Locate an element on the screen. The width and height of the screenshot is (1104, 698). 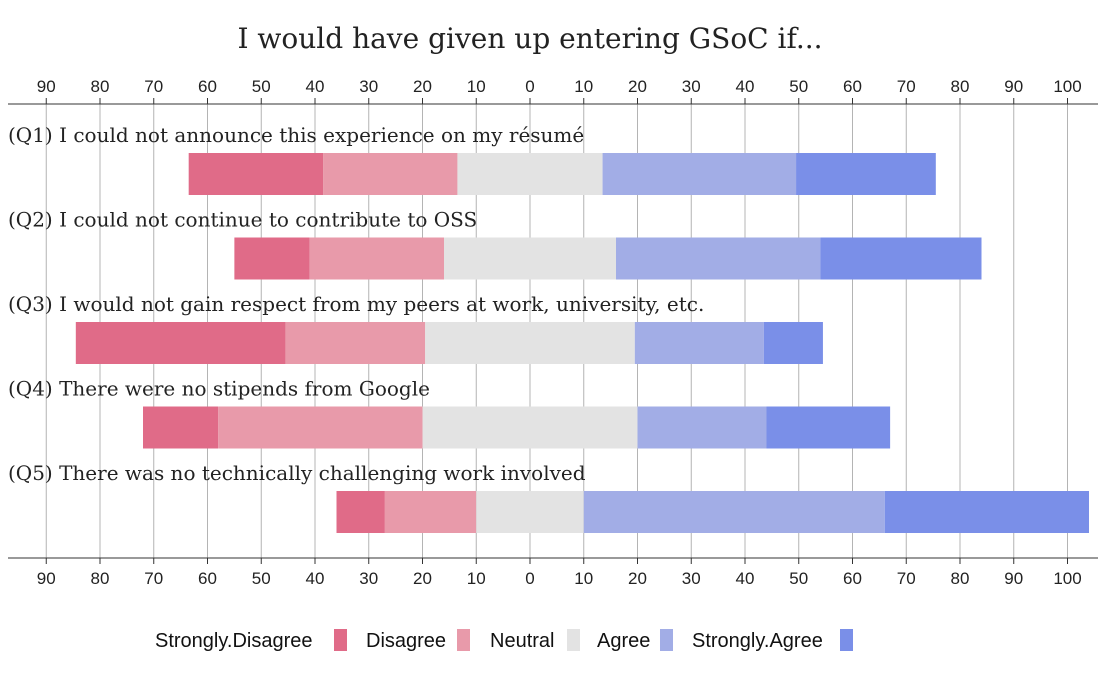
legend-label: Strongly.Agree is located at coordinates (757, 641).